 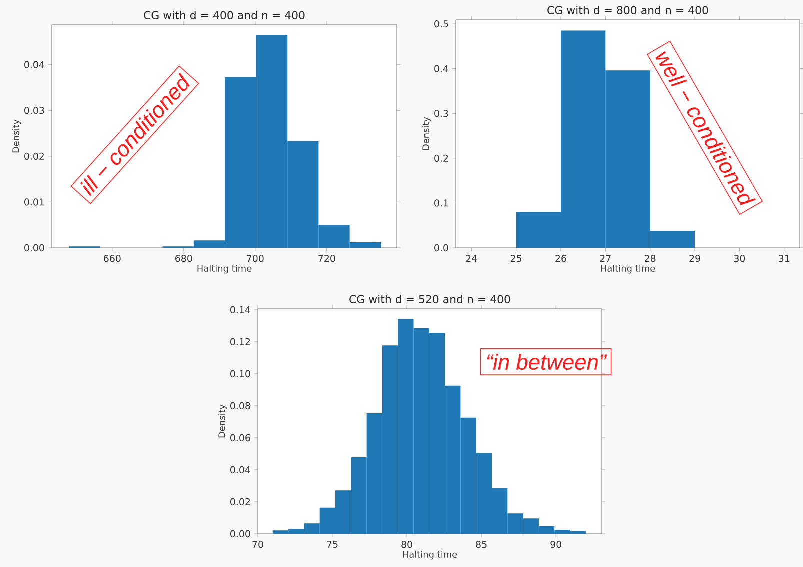 I want to click on x-tick-label: 720, so click(x=327, y=258).